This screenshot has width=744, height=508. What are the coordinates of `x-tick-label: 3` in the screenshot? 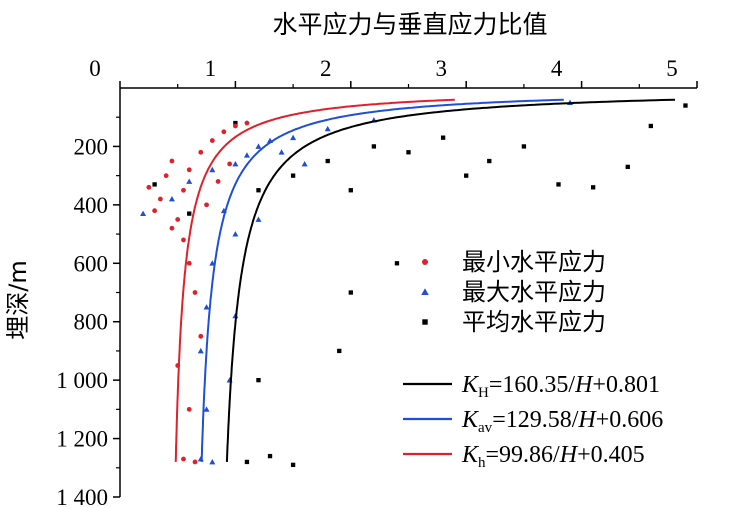 It's located at (441, 68).